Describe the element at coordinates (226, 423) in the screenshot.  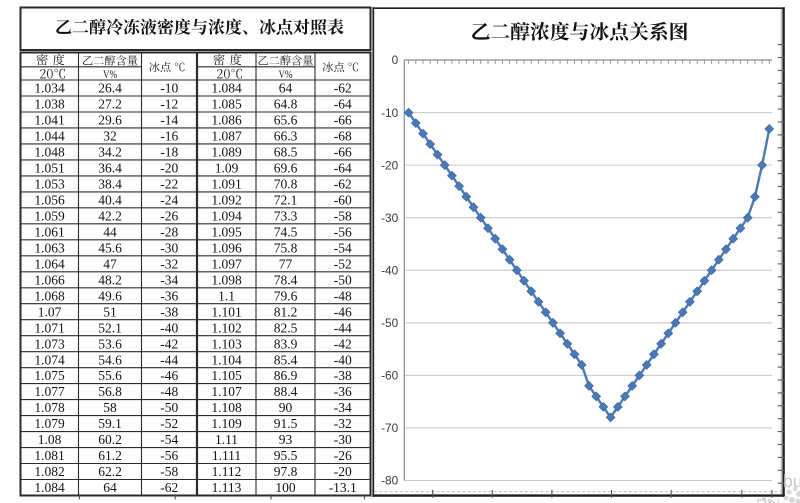
I see `svg-text: 1.109` at that location.